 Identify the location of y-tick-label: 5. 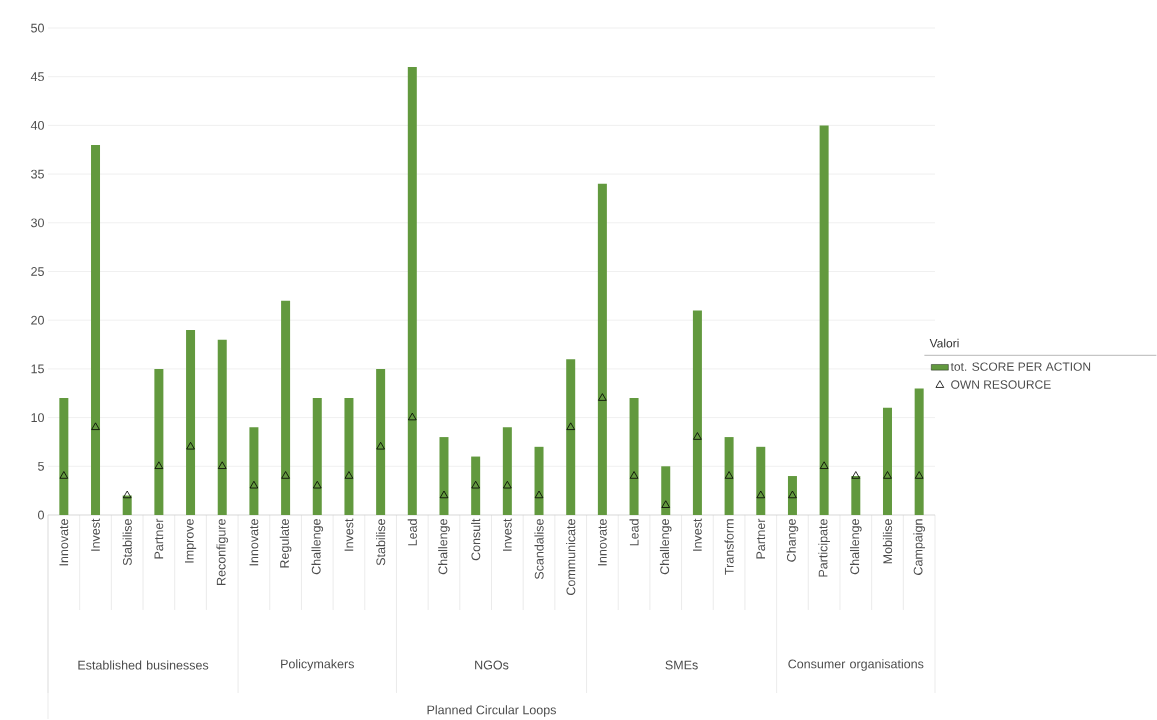
(41, 466).